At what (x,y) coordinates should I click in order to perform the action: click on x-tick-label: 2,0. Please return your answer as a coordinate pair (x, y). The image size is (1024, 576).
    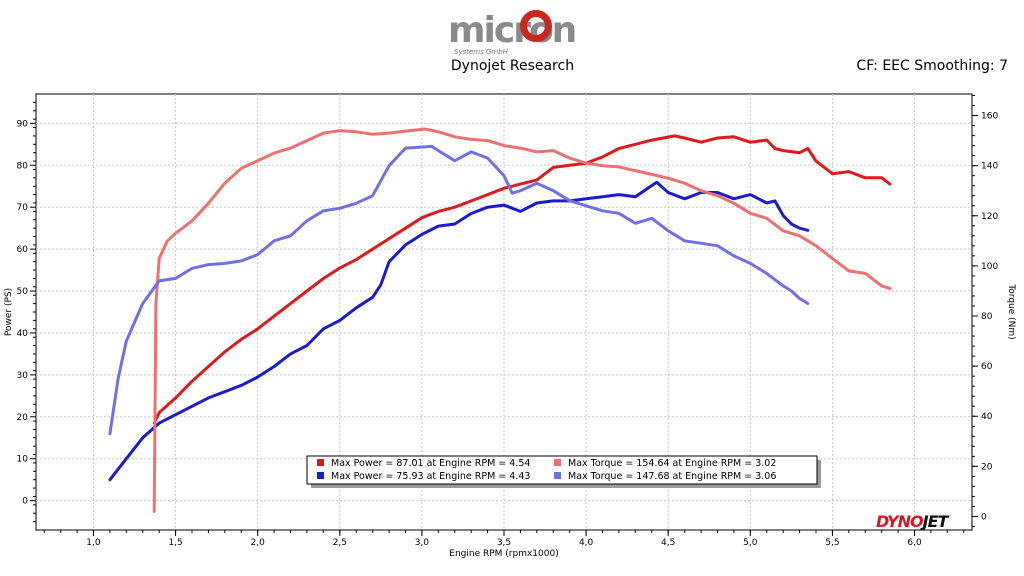
    Looking at the image, I should click on (258, 543).